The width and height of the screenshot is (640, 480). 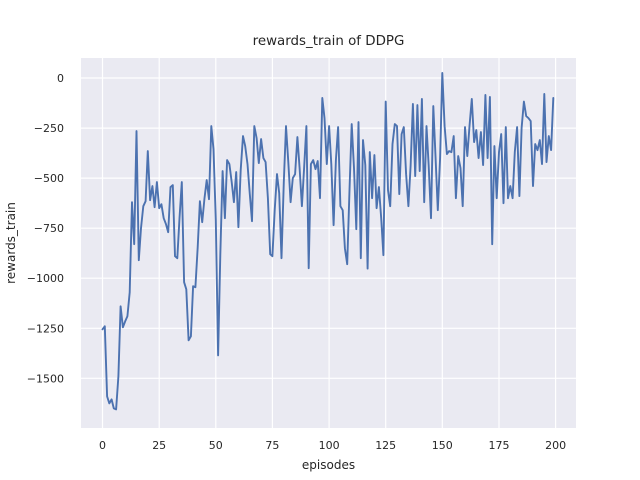 I want to click on x-tick-label: 75, so click(x=272, y=445).